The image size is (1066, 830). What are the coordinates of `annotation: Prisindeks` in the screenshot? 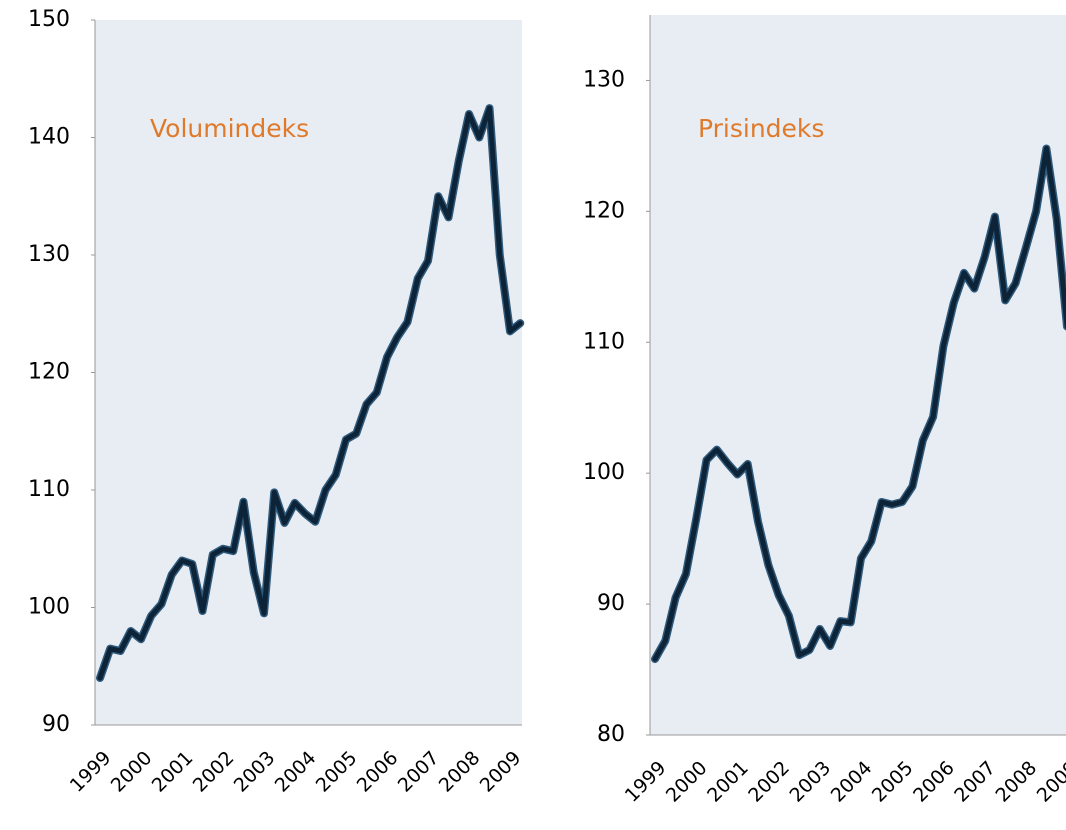 It's located at (761, 128).